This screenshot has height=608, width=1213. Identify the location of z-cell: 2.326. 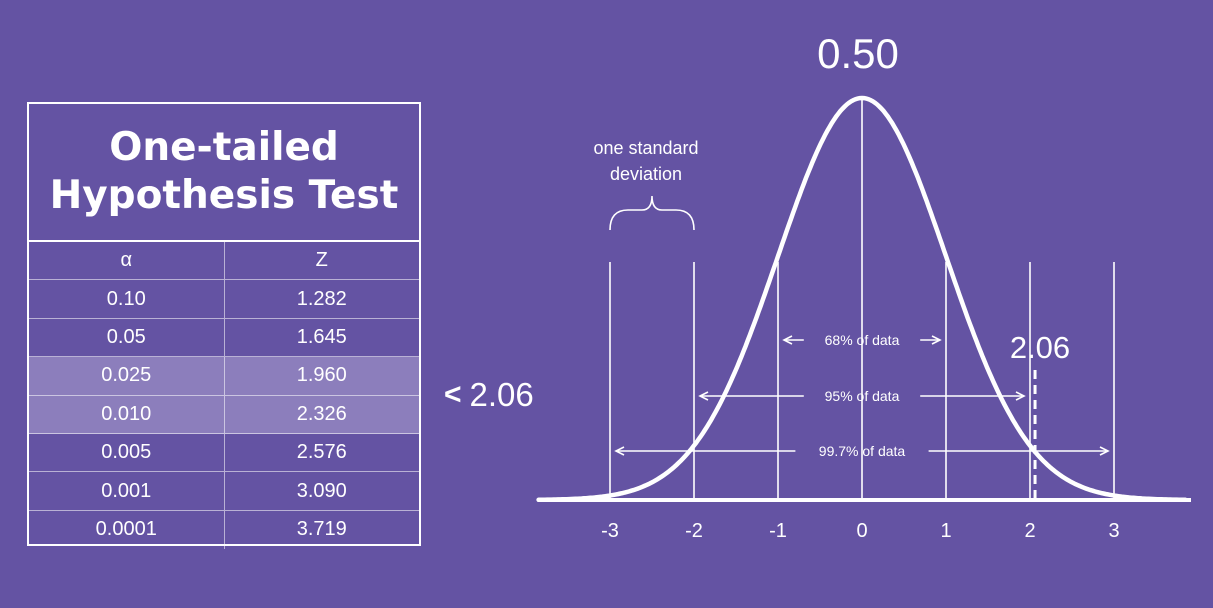
(321, 413).